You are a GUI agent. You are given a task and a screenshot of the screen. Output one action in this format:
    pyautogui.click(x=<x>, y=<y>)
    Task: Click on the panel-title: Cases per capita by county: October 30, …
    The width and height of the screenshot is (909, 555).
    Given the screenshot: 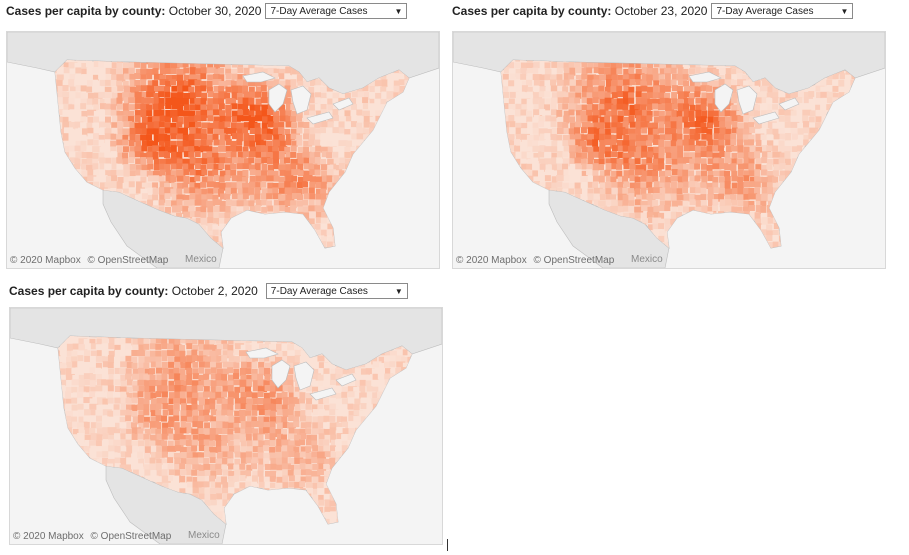 What is the action you would take?
    pyautogui.click(x=134, y=11)
    